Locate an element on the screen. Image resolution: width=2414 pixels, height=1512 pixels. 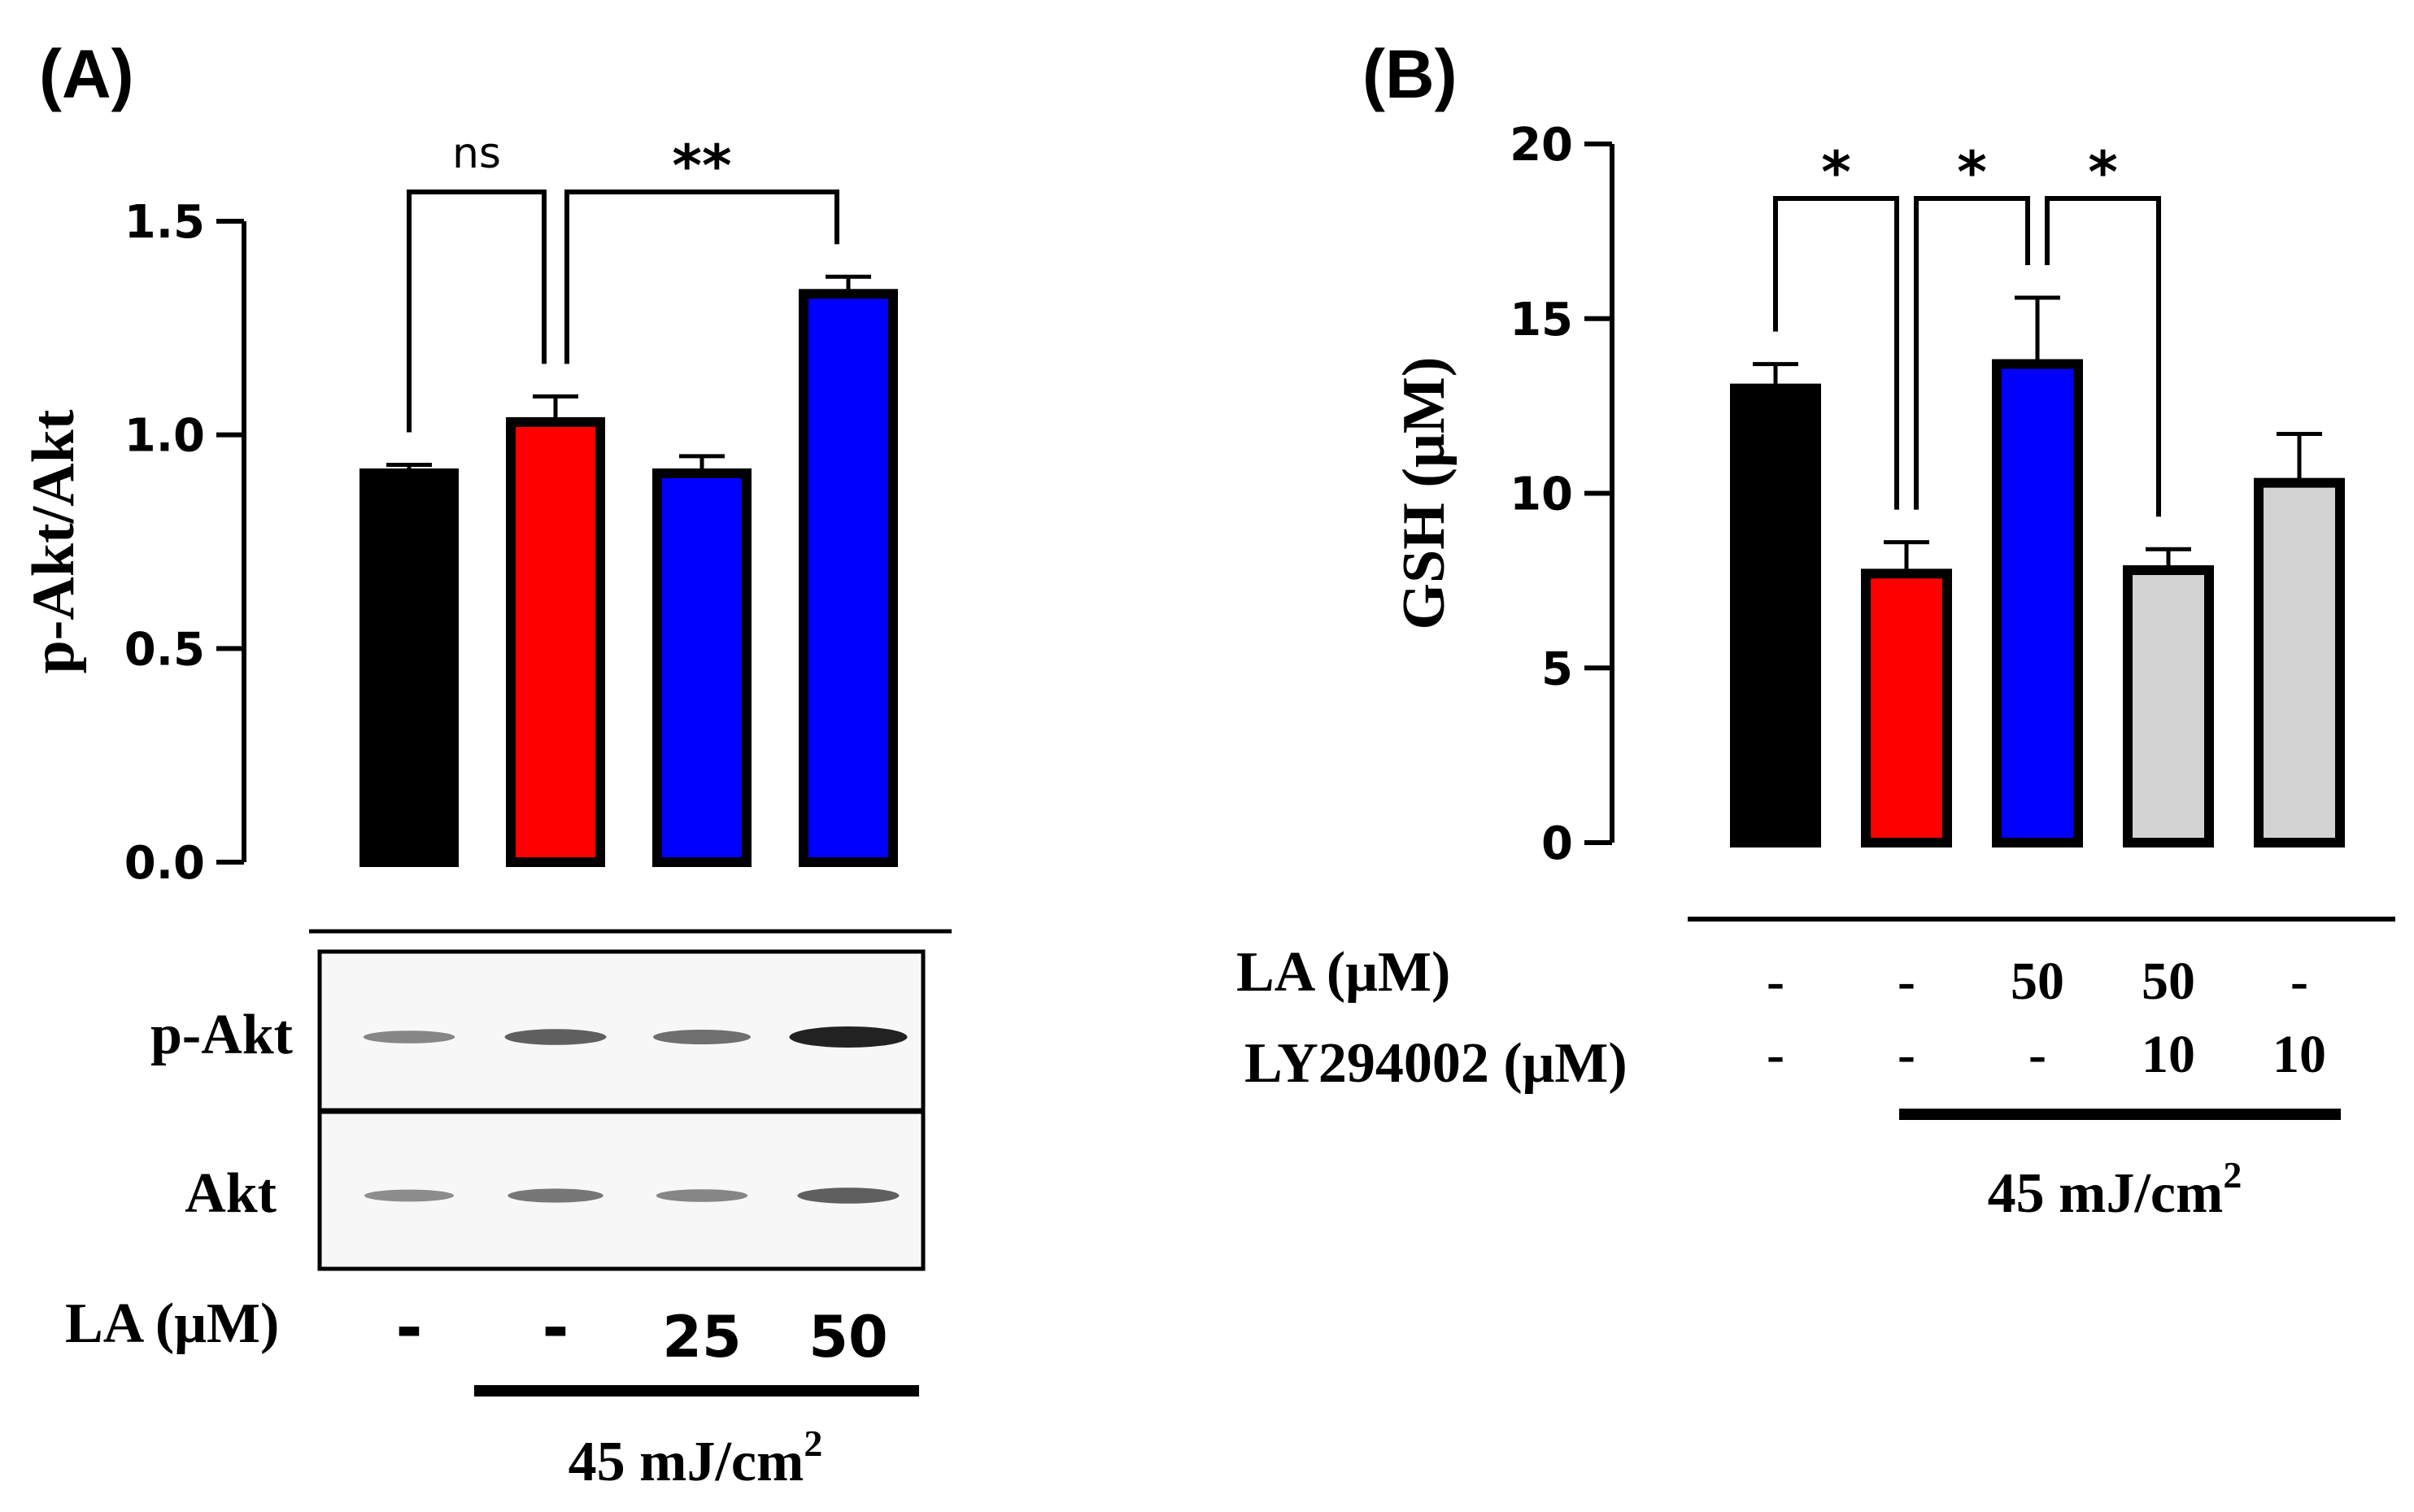
a-significance-label: ** is located at coordinates (701, 166).